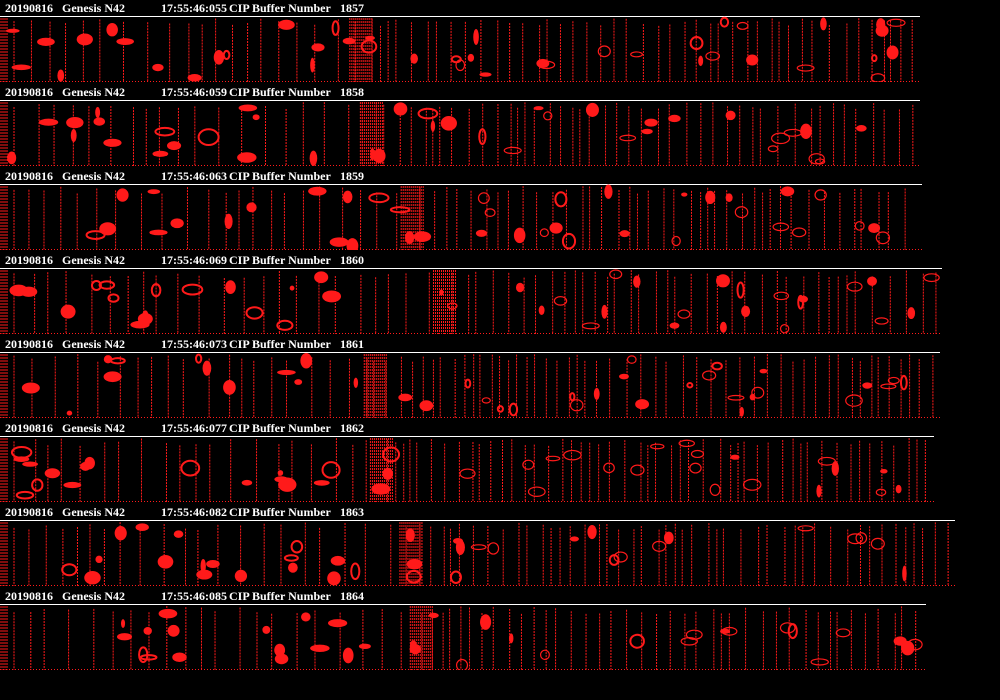 This screenshot has height=700, width=1000. I want to click on buffer-time: 17:55:46:077, so click(194, 428).